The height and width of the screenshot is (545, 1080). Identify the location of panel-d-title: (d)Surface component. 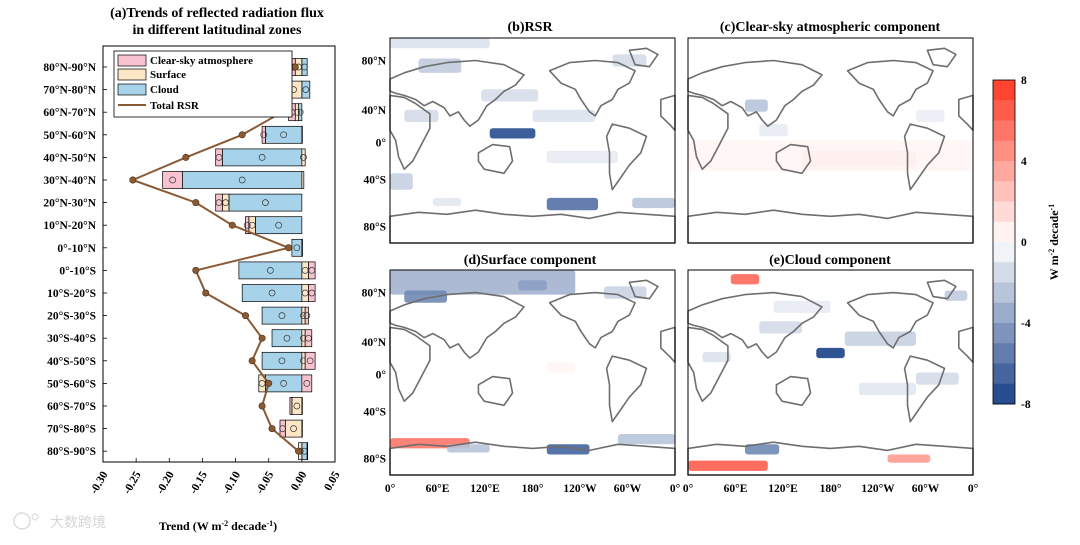
(530, 260).